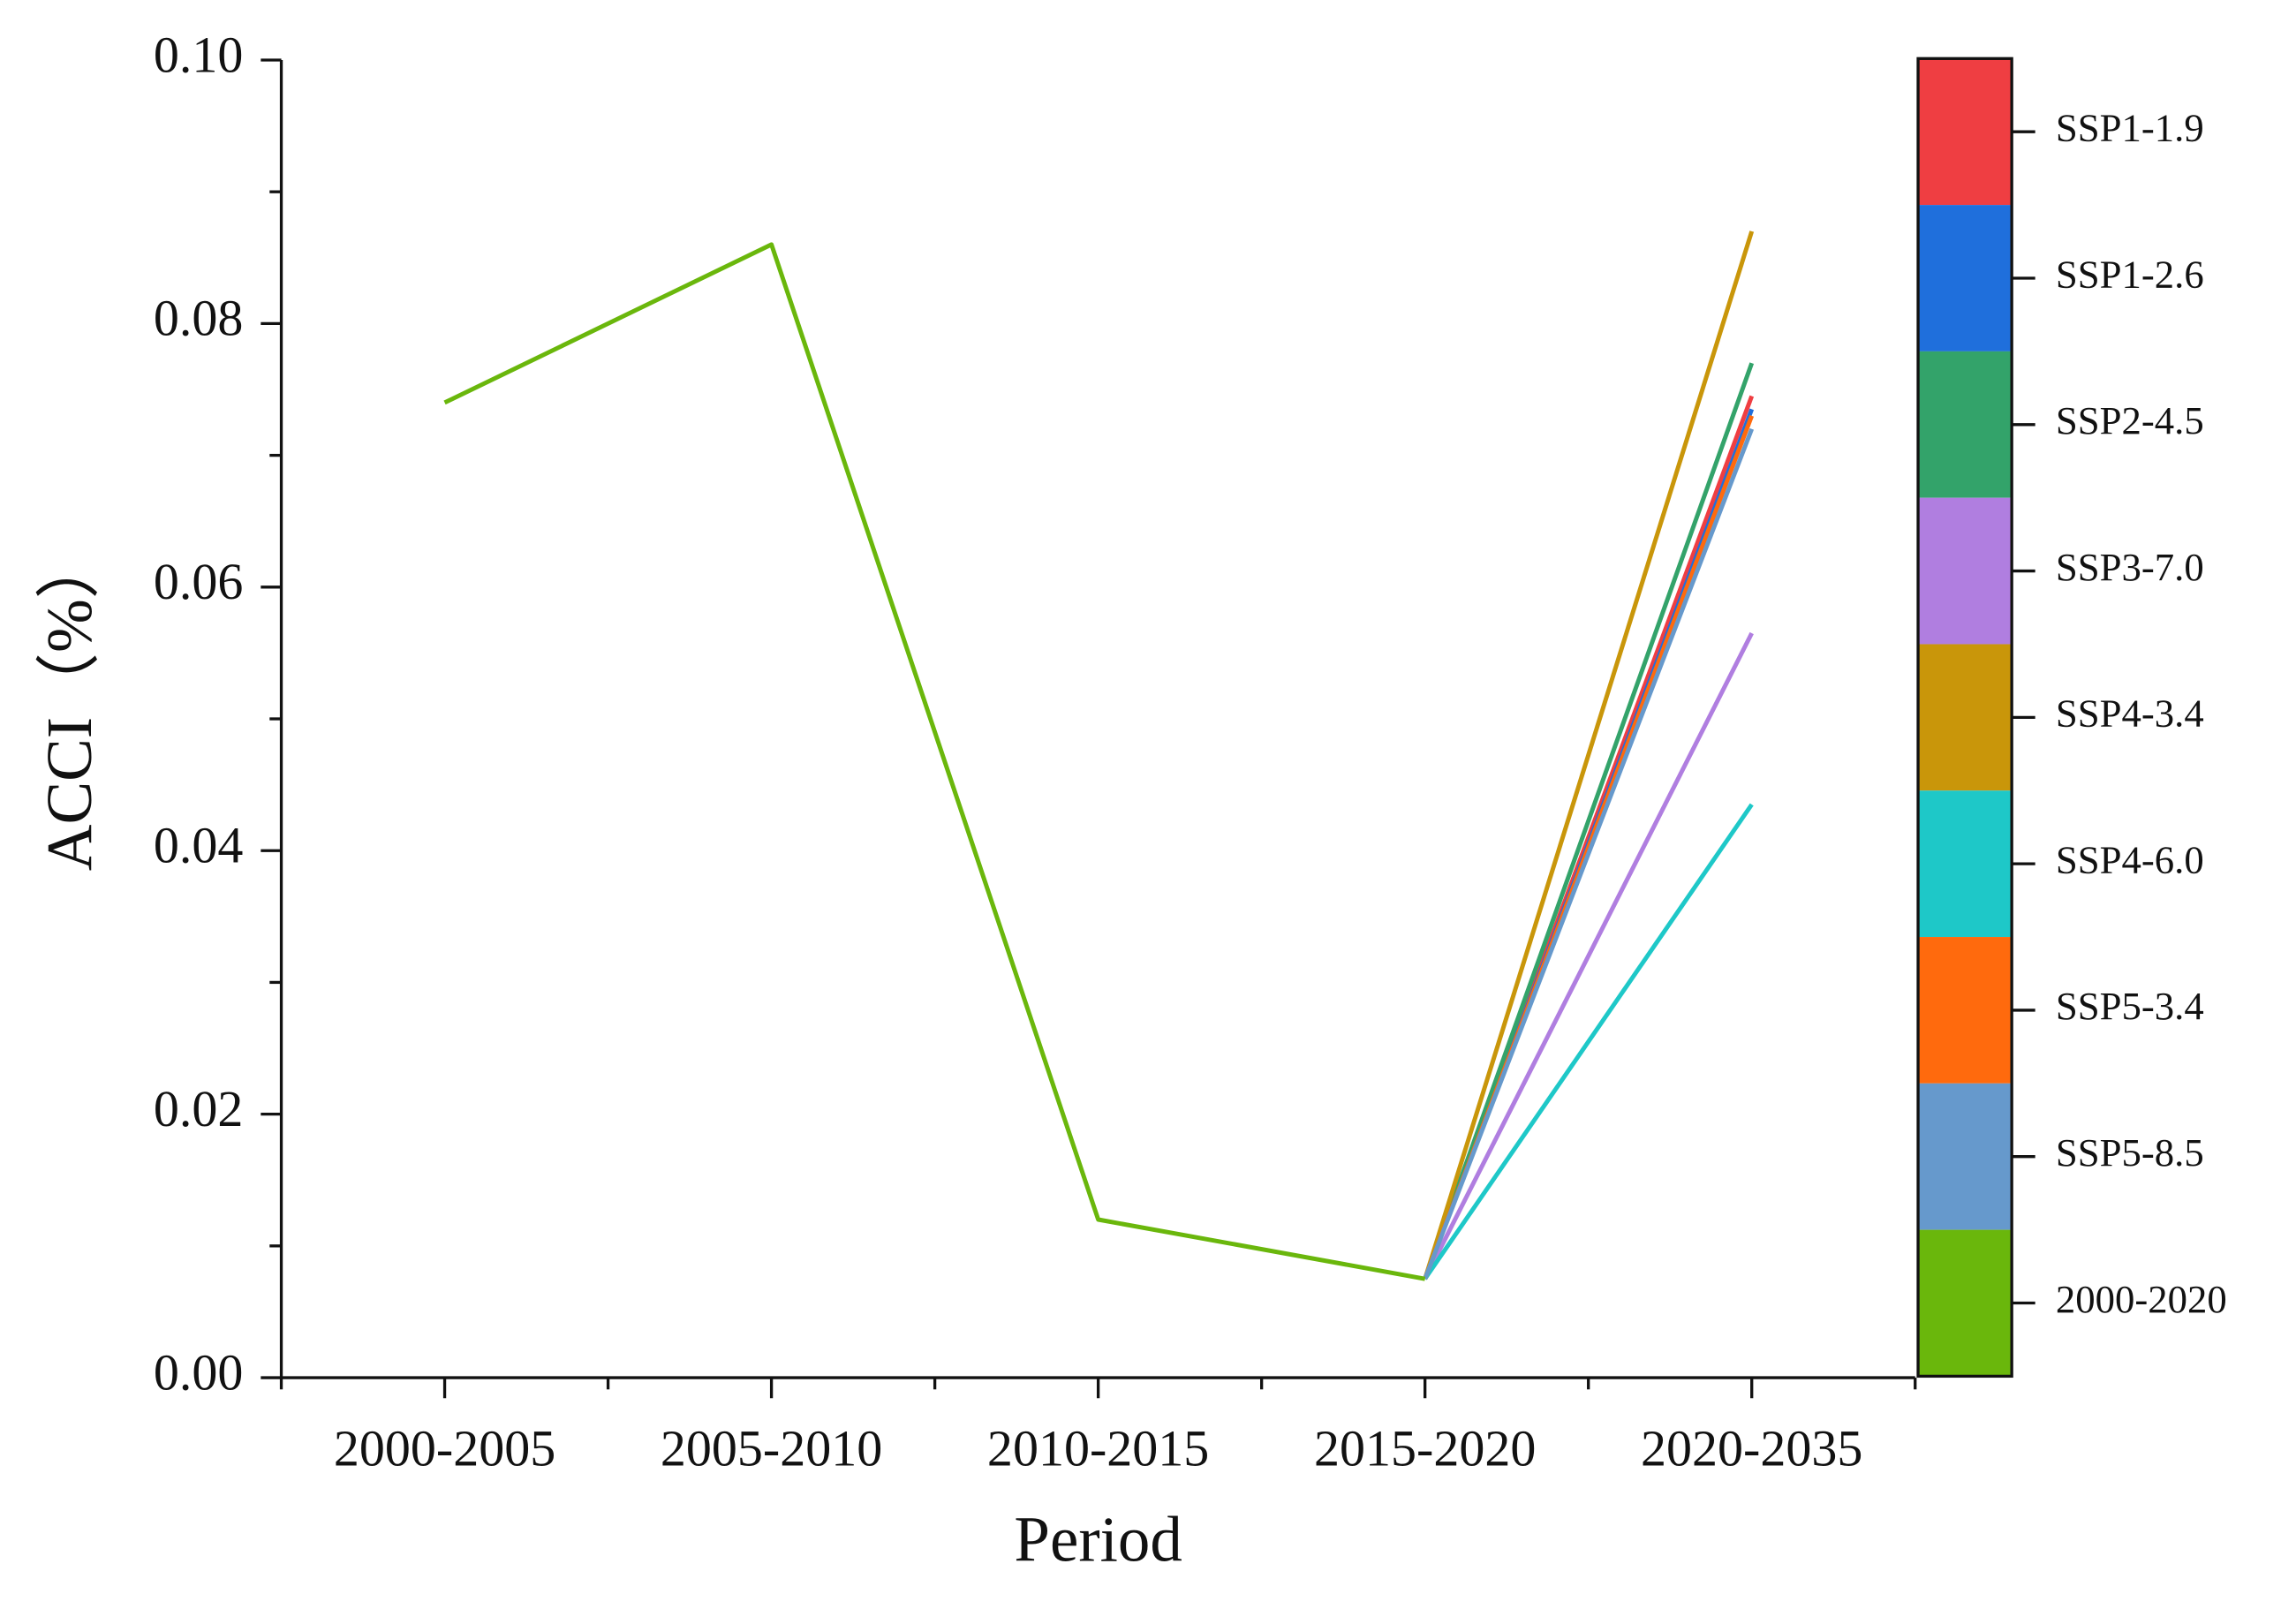  I want to click on x-tick-label: 2005-2010, so click(771, 1448).